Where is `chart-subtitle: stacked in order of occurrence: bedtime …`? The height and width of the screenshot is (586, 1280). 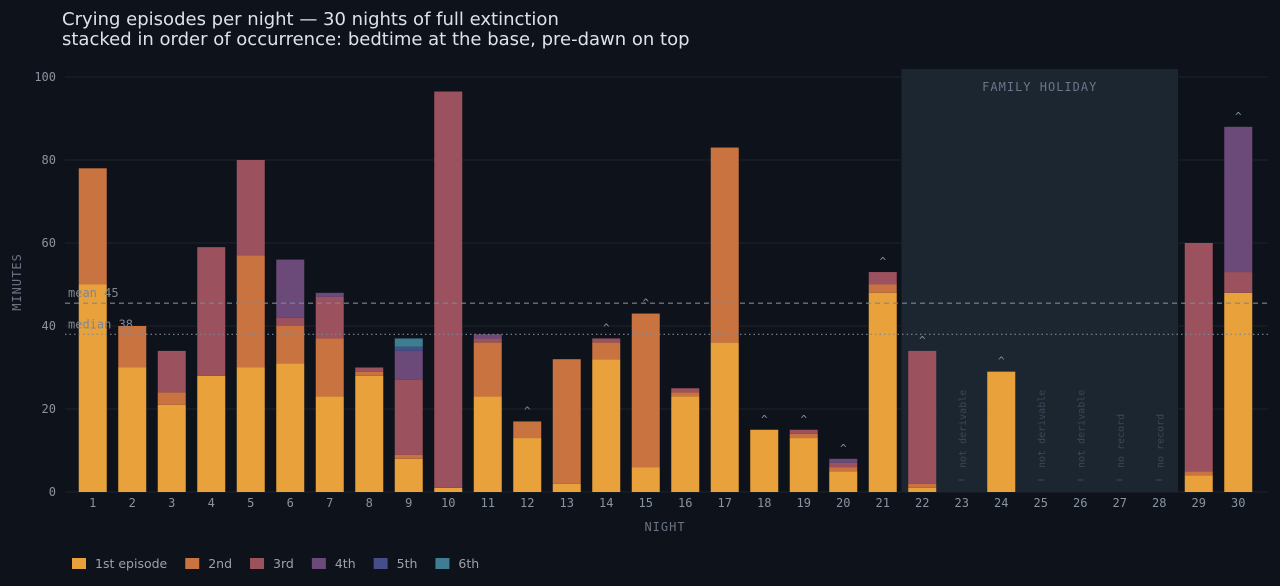 chart-subtitle: stacked in order of occurrence: bedtime … is located at coordinates (376, 39).